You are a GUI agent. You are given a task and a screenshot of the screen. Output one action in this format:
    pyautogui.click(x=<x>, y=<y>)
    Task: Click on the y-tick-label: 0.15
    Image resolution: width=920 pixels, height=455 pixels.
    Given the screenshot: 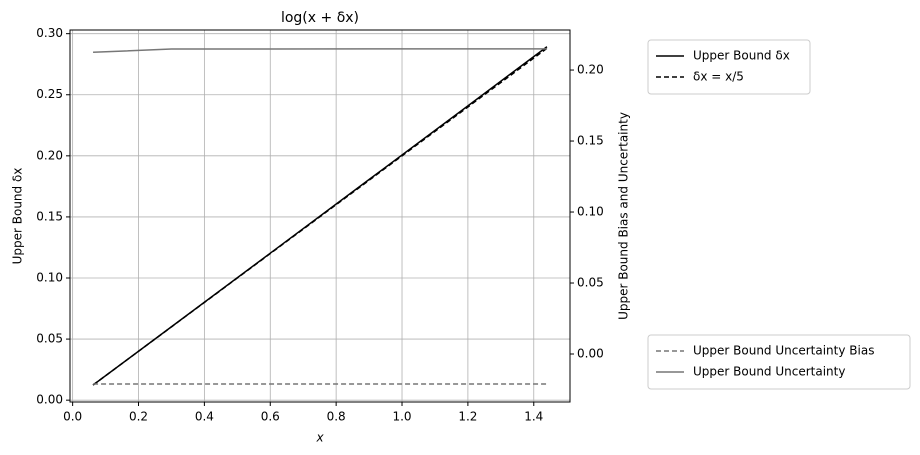 What is the action you would take?
    pyautogui.click(x=49, y=216)
    